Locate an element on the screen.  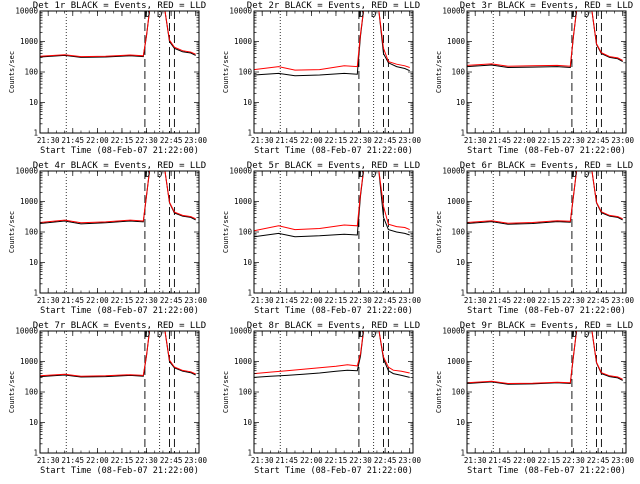
chart-title: Det 7r BLACK = Events, RED = LLD is located at coordinates (119, 326).